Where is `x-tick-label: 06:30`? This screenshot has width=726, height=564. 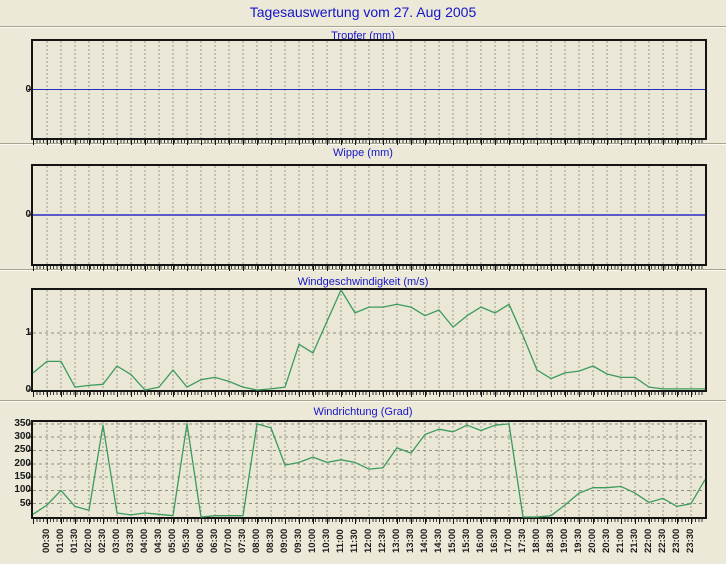 x-tick-label: 06:30 is located at coordinates (214, 540).